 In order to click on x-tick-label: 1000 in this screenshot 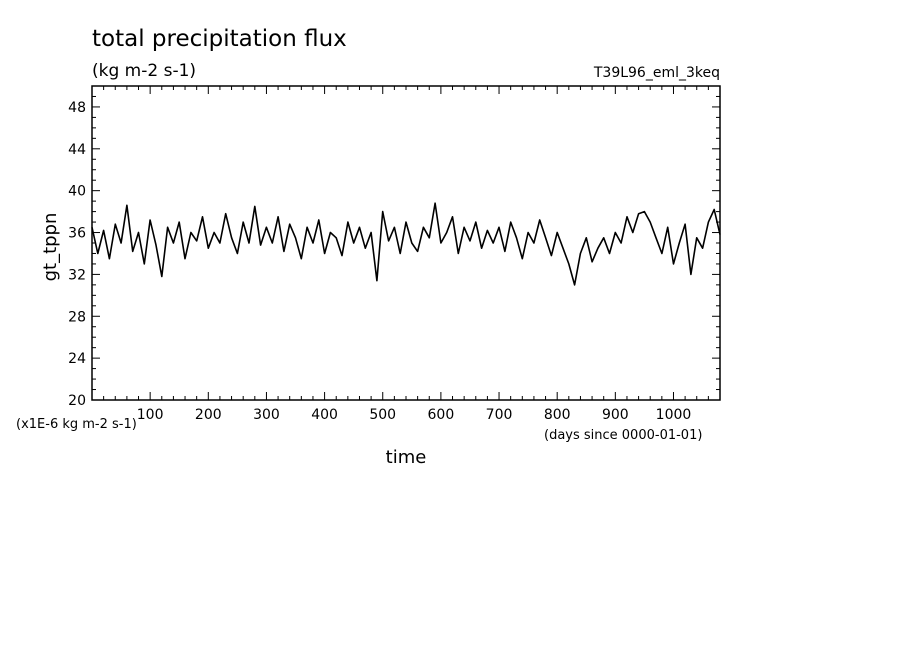, I will do `click(674, 415)`.